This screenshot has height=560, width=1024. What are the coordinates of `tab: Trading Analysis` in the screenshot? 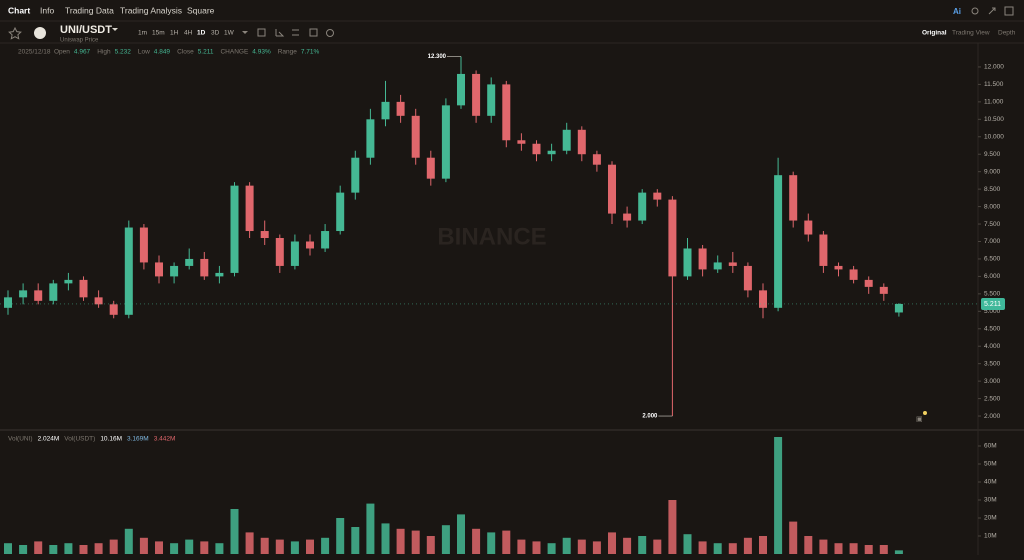 It's located at (151, 10).